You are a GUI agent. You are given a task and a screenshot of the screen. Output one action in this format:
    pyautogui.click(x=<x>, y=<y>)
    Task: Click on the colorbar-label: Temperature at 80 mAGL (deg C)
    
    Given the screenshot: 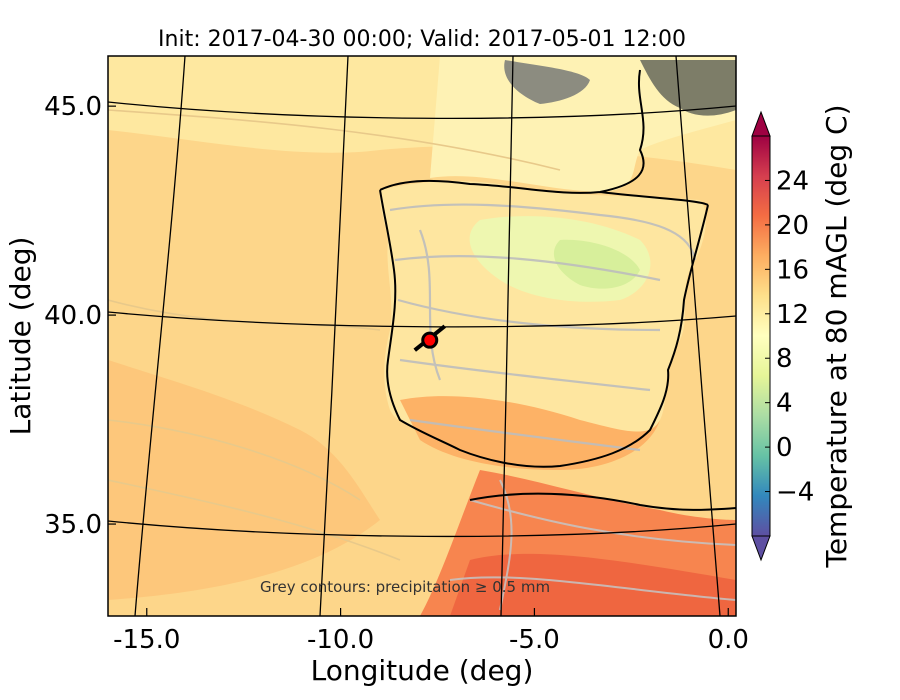 What is the action you would take?
    pyautogui.click(x=836, y=336)
    